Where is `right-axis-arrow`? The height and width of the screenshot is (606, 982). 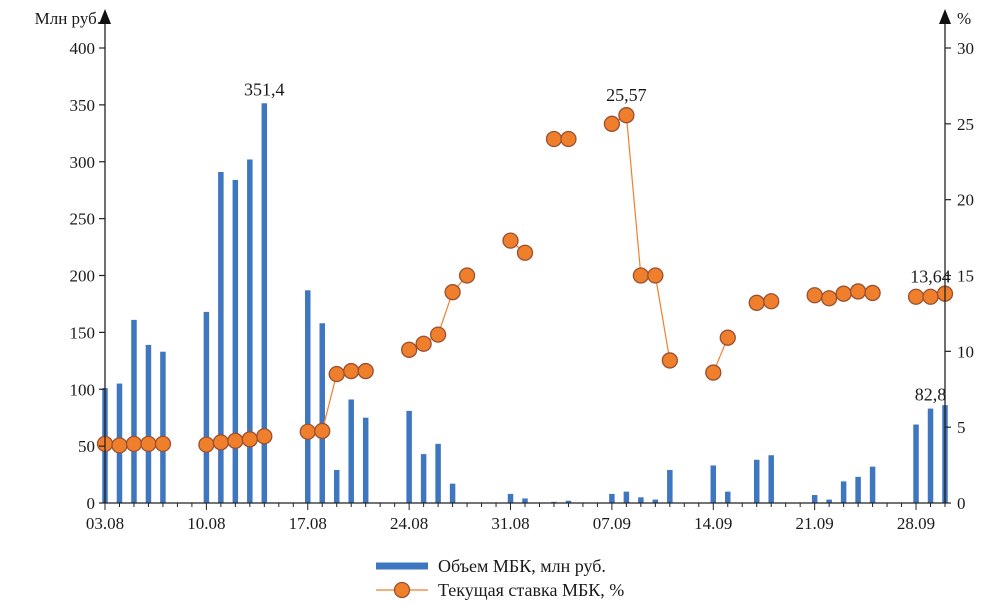 right-axis-arrow is located at coordinates (945, 16).